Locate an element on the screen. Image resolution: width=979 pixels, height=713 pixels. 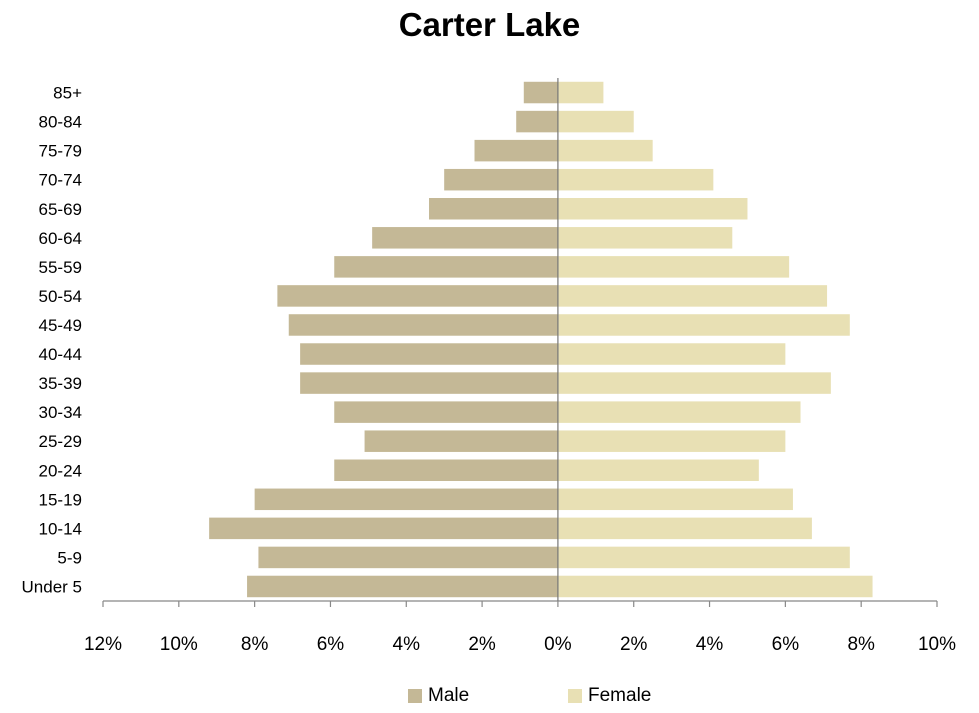
legend-item-male: Male is located at coordinates (438, 696).